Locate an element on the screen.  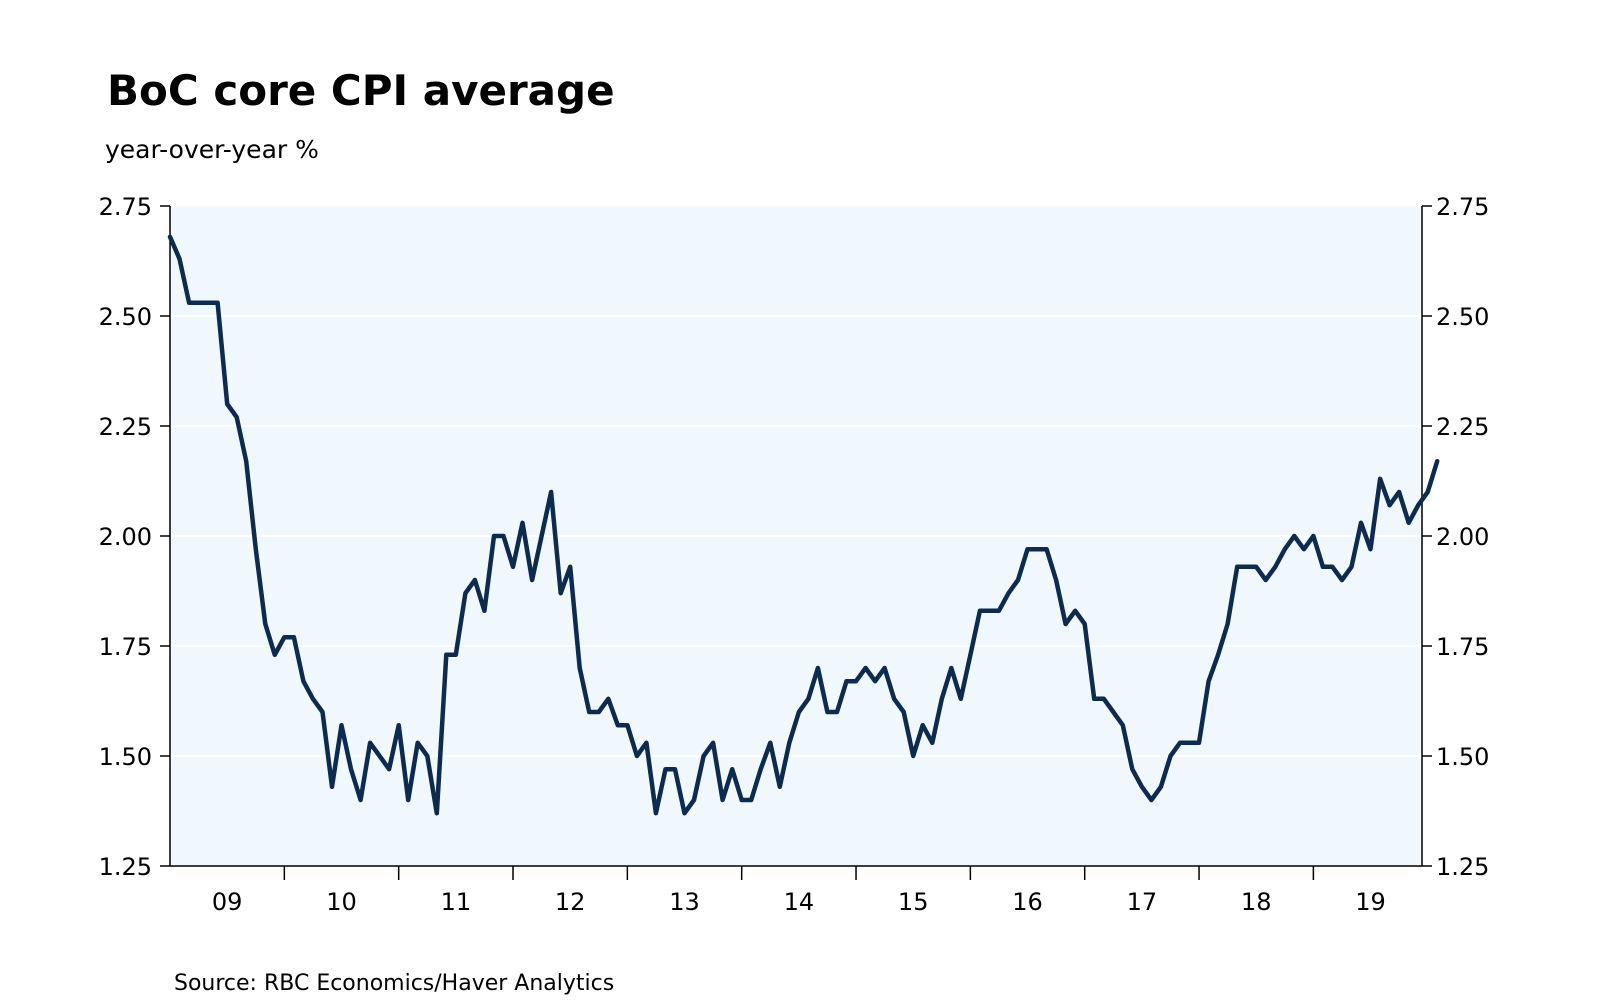
x-tick-label: 15 is located at coordinates (913, 902).